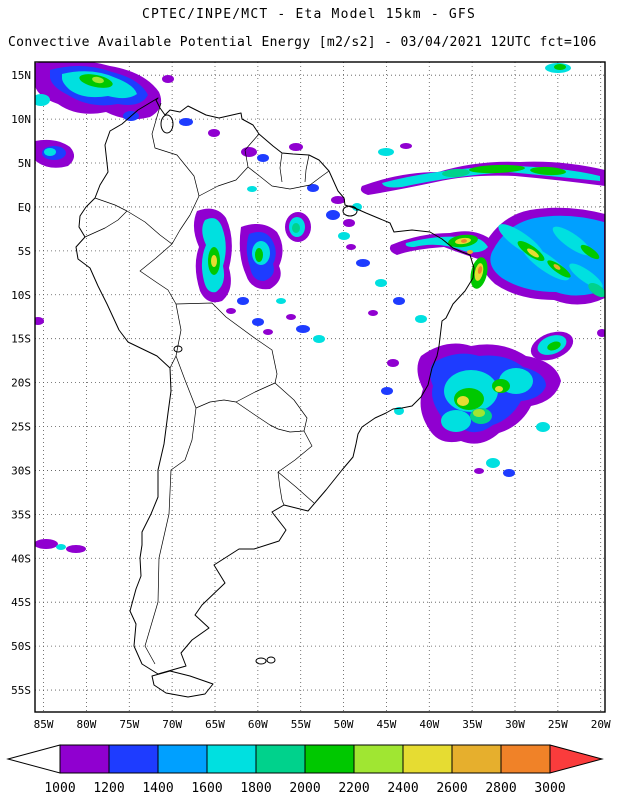 The height and width of the screenshot is (800, 618). What do you see at coordinates (167, 124) in the screenshot?
I see `lake-maracaibo` at bounding box center [167, 124].